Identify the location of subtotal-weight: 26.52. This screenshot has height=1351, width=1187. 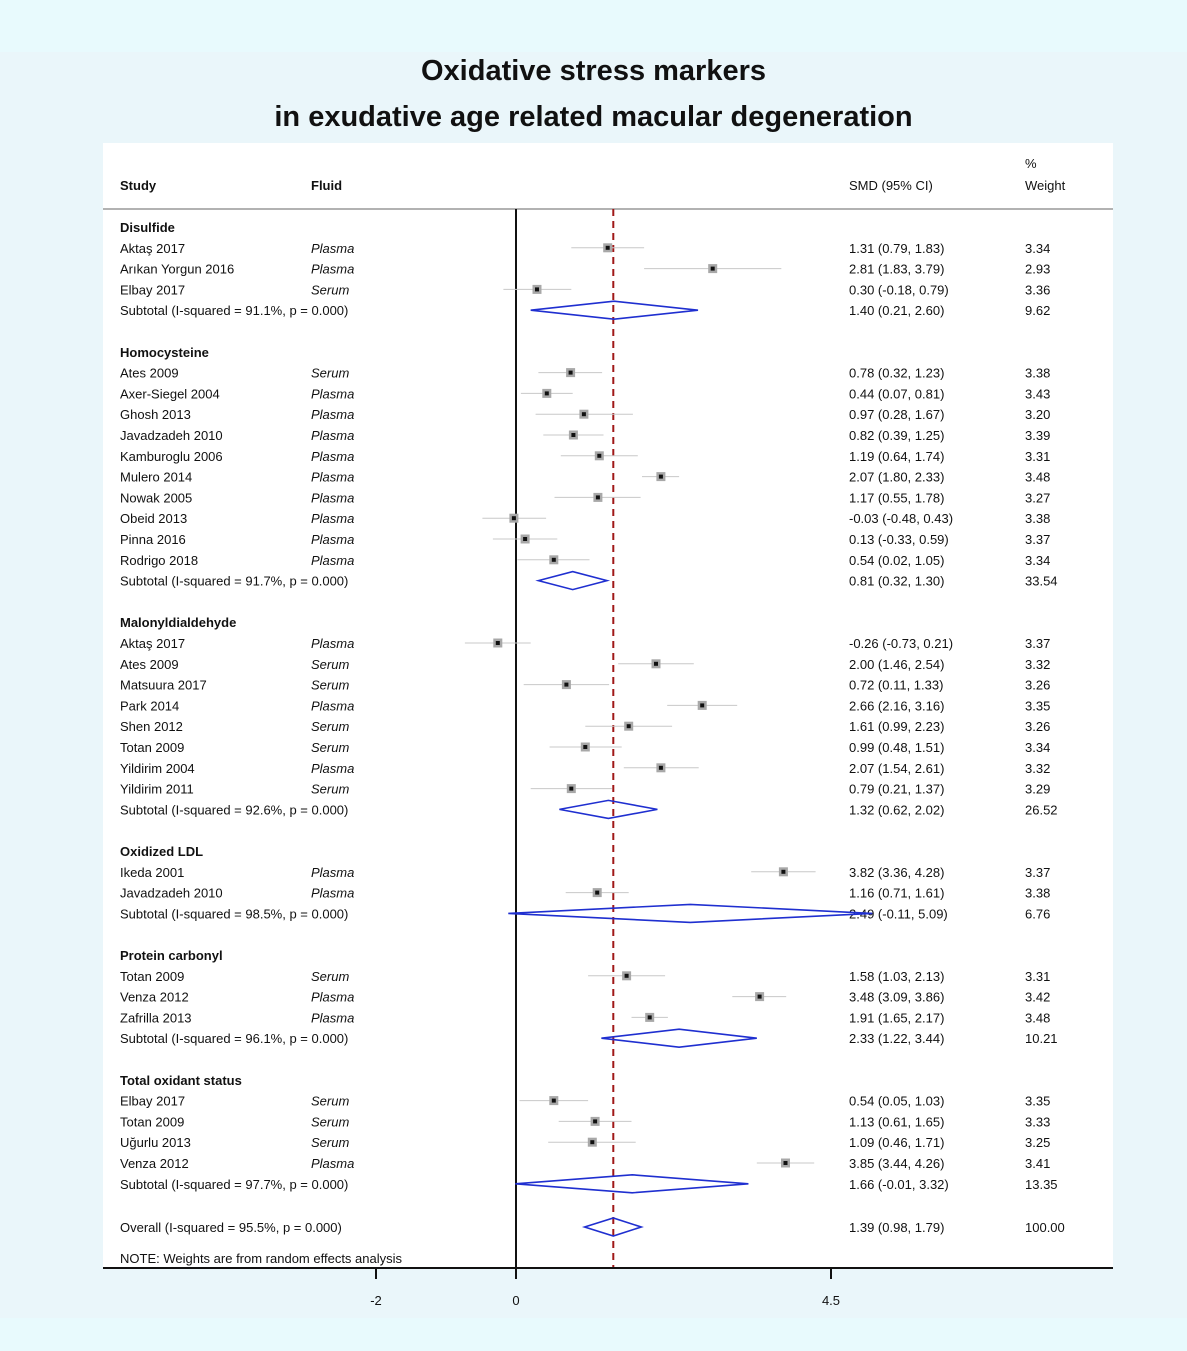
(1041, 809).